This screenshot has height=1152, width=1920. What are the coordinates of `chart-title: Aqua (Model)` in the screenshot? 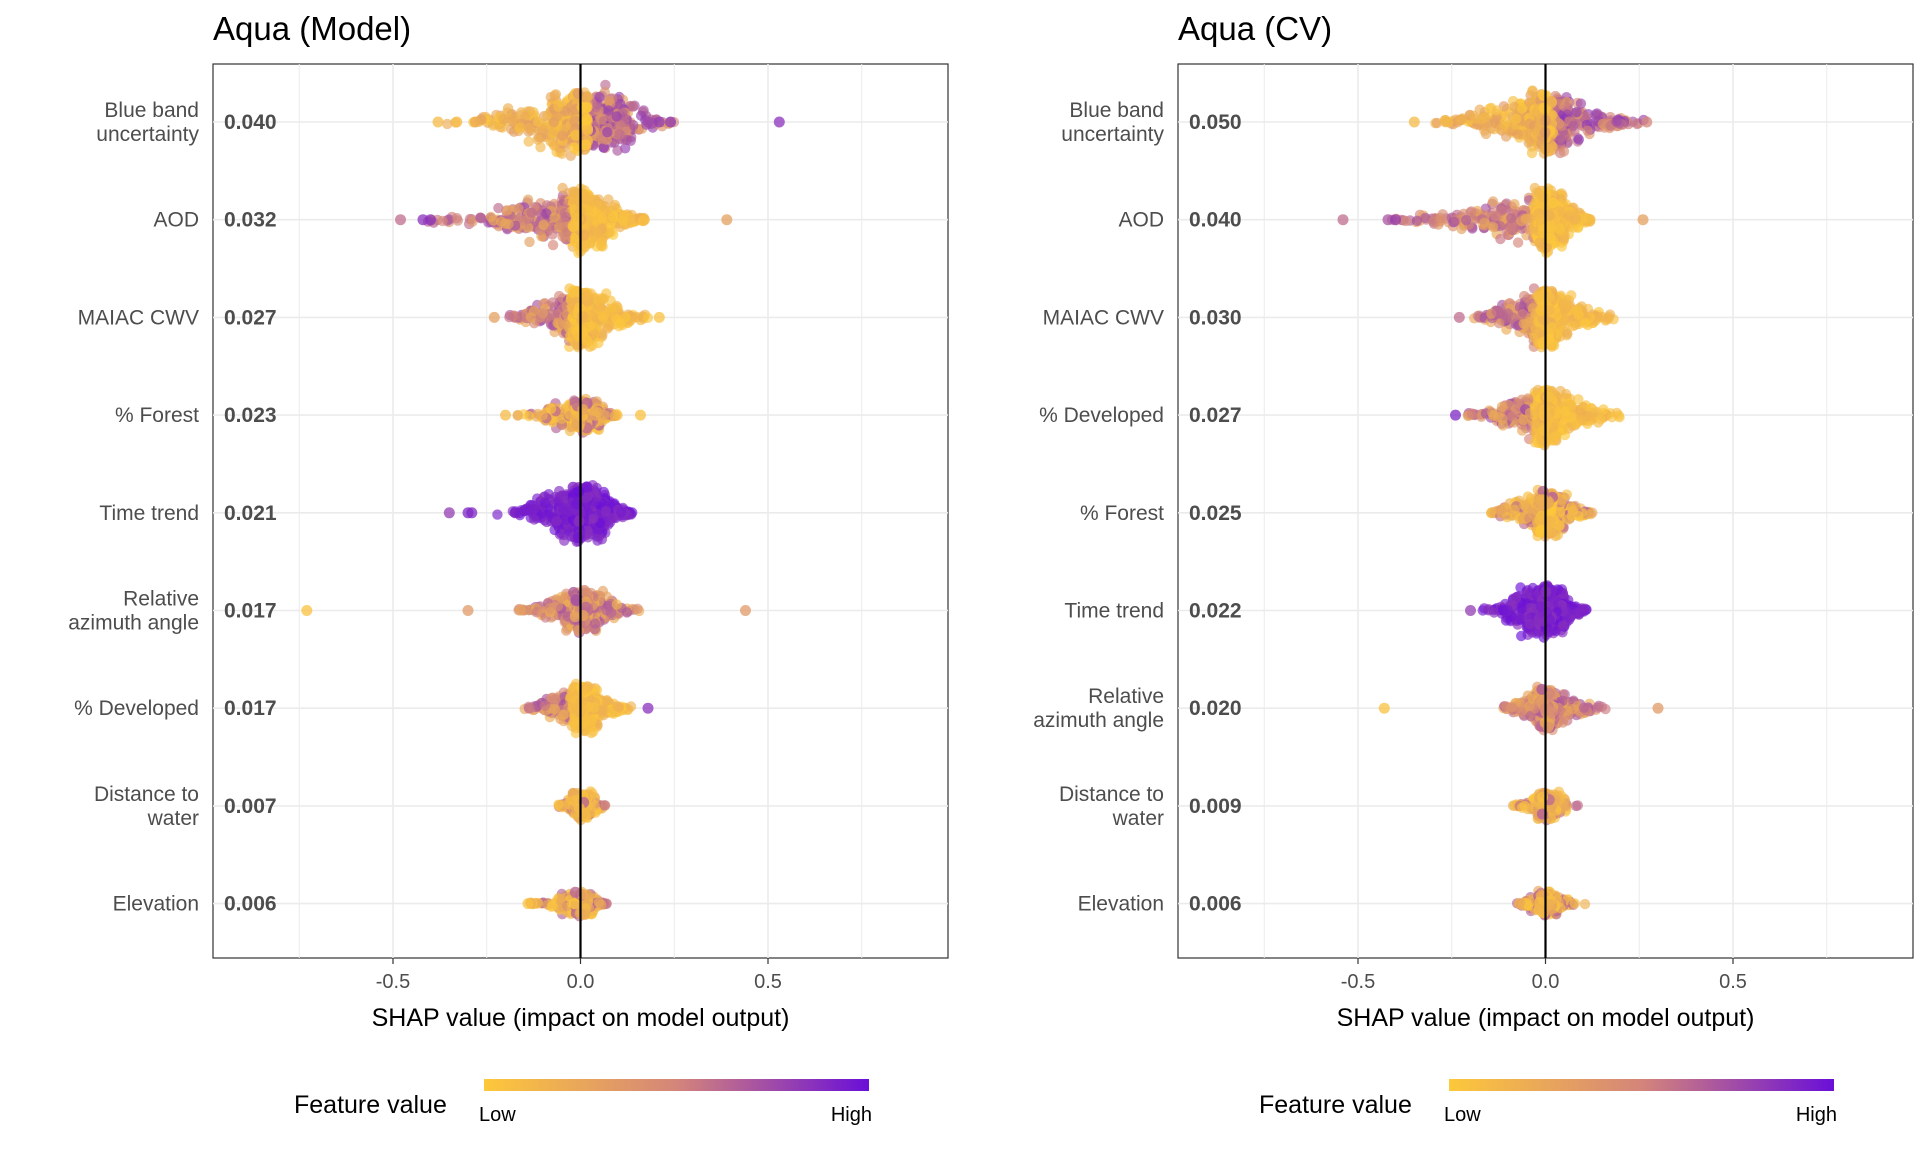 It's located at (312, 28).